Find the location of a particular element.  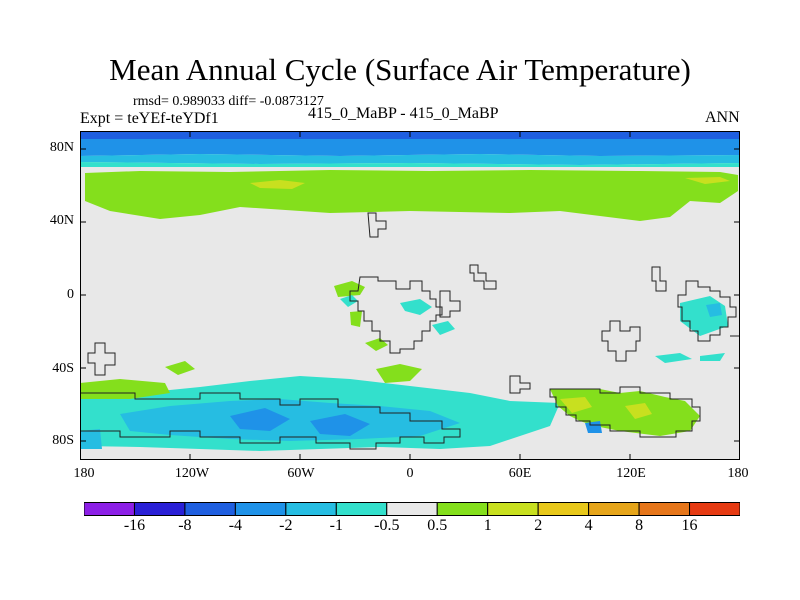

colorbar is located at coordinates (412, 509).